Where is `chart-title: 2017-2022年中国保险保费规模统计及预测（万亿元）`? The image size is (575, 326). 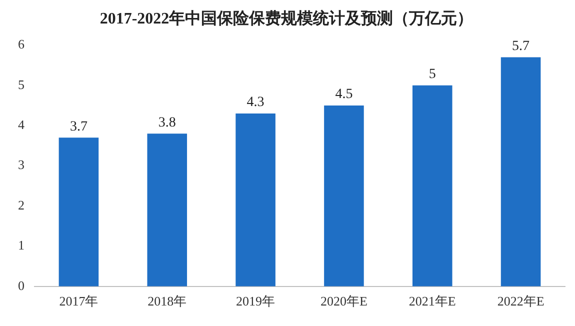 chart-title: 2017-2022年中国保险保费规模统计及预测（万亿元） is located at coordinates (287, 19).